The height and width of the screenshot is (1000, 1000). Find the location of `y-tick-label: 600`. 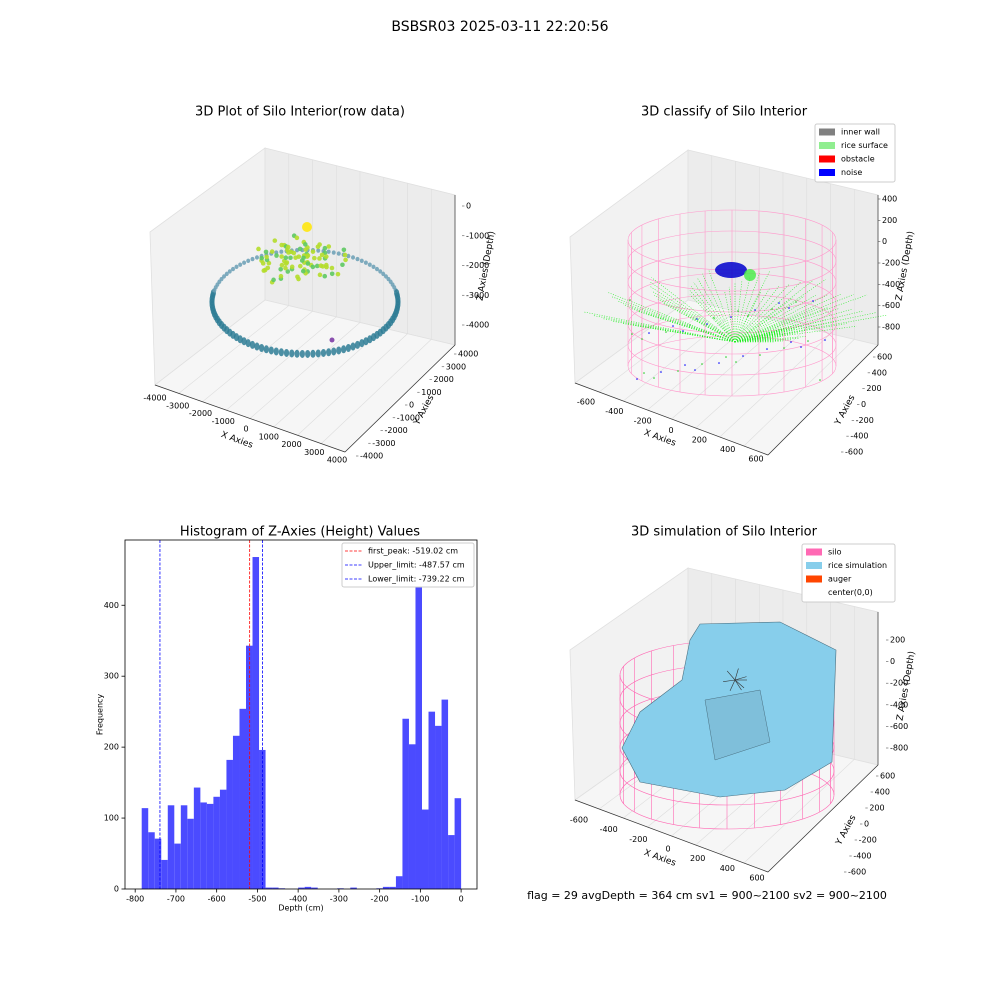

y-tick-label: 600 is located at coordinates (887, 776).